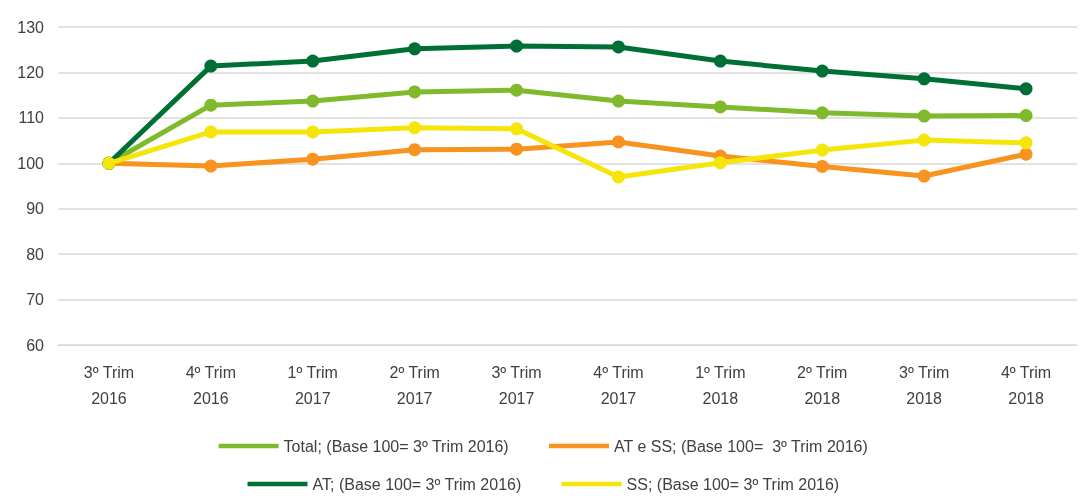 Image resolution: width=1087 pixels, height=501 pixels. I want to click on x-tick-label: 2º Trim 2018, so click(822, 385).